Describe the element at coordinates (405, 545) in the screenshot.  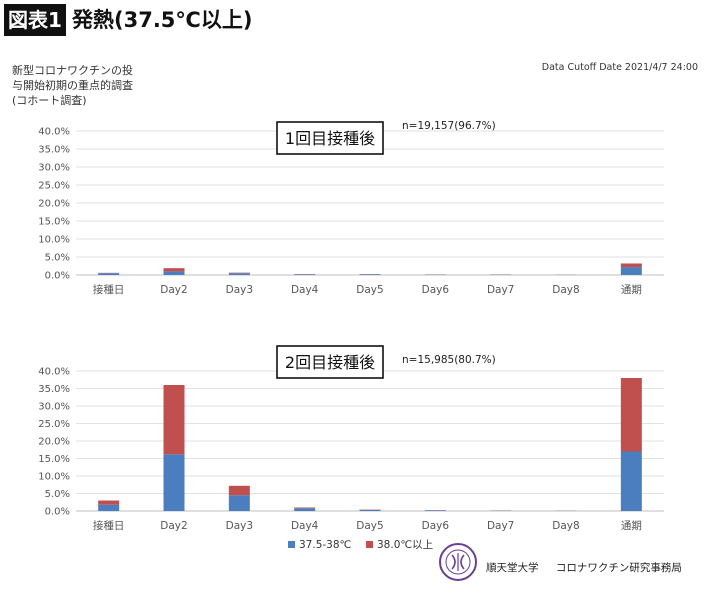
I see `legend-label: 38.0℃以上` at that location.